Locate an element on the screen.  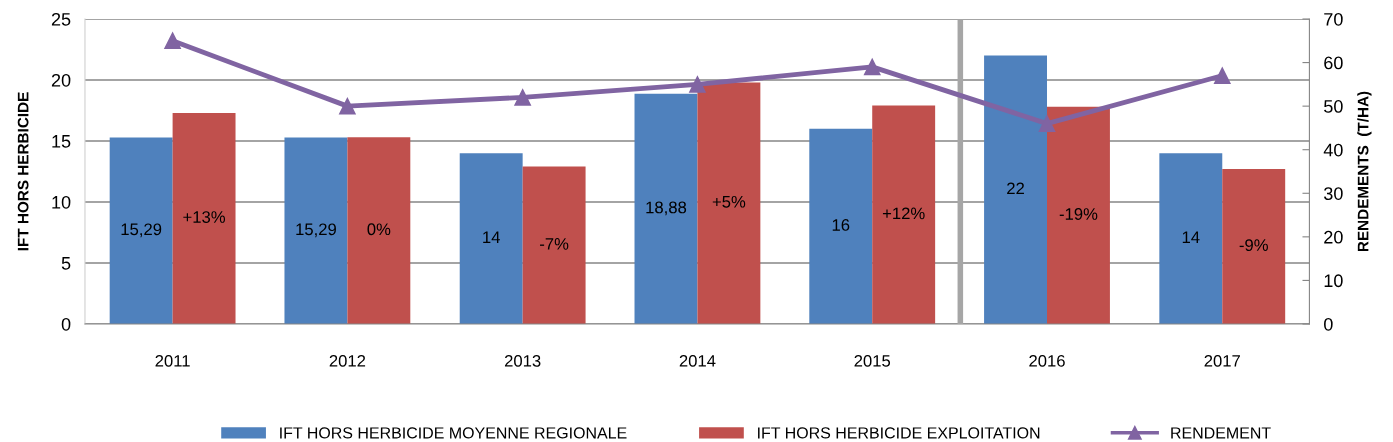
x-tick-label: 2013 is located at coordinates (522, 360).